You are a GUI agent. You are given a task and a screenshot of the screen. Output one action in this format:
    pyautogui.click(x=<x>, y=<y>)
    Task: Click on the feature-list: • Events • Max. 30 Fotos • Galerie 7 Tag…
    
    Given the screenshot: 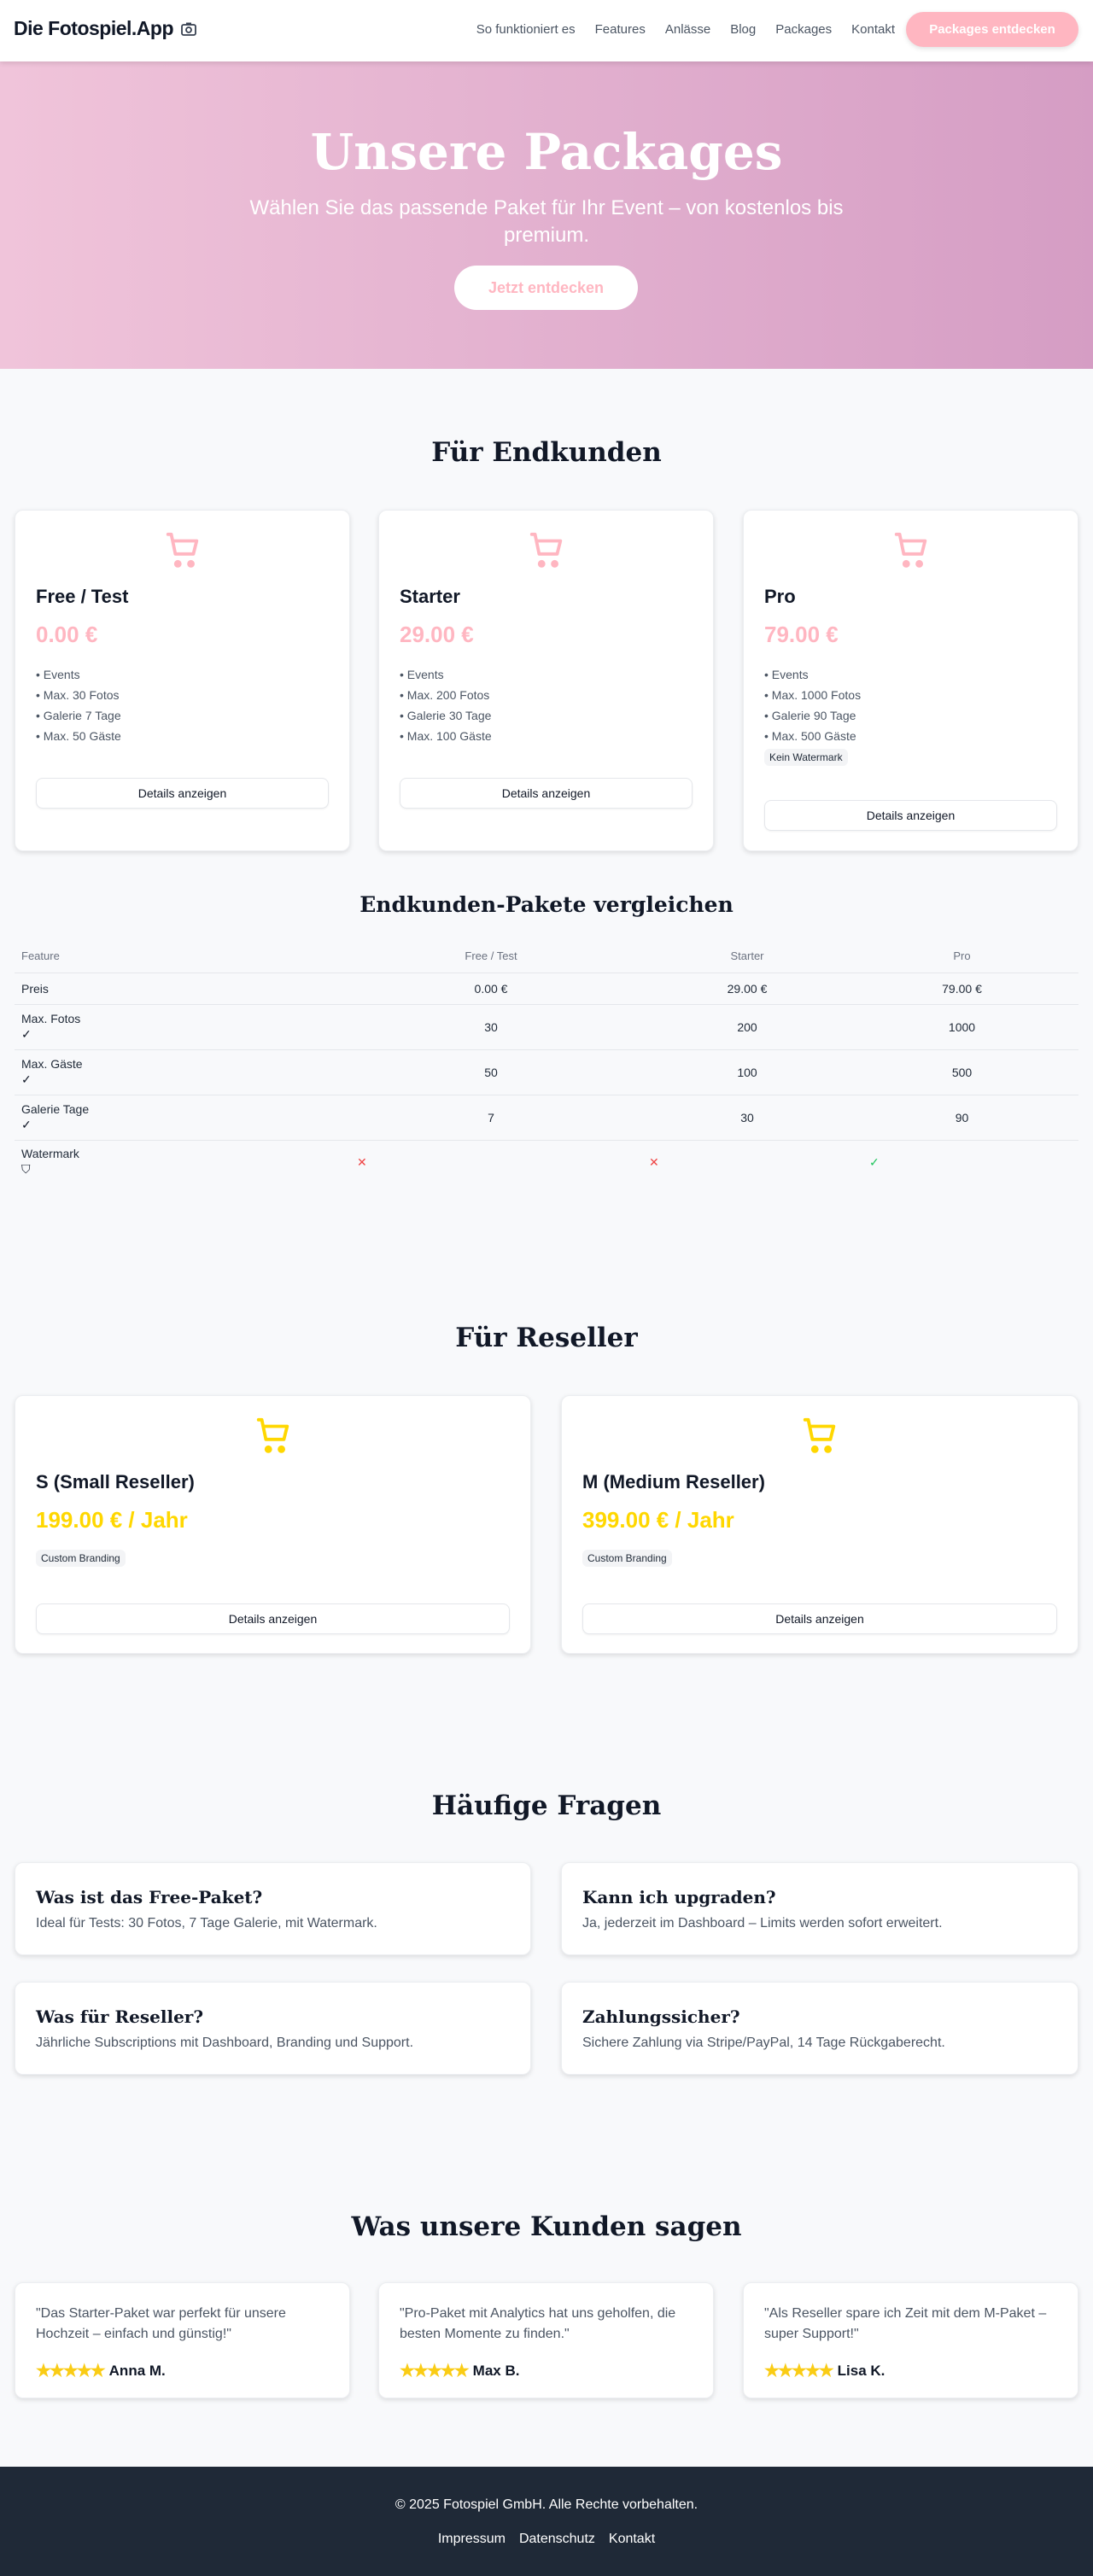 What is the action you would take?
    pyautogui.click(x=78, y=705)
    